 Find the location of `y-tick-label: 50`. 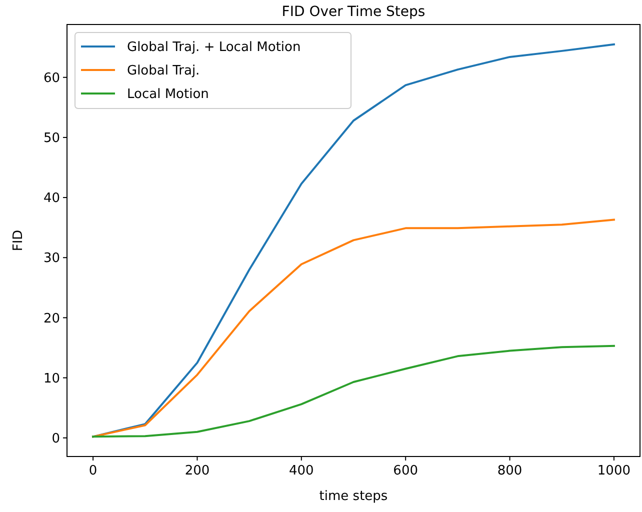

y-tick-label: 50 is located at coordinates (51, 138).